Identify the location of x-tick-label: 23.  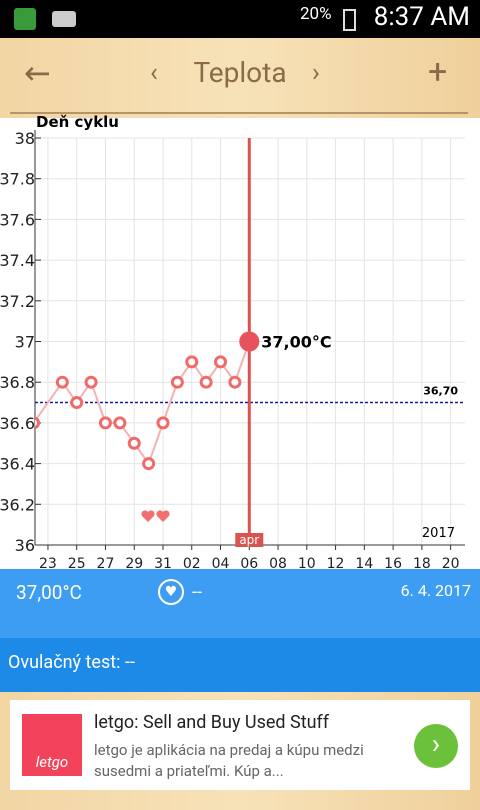
(48, 562).